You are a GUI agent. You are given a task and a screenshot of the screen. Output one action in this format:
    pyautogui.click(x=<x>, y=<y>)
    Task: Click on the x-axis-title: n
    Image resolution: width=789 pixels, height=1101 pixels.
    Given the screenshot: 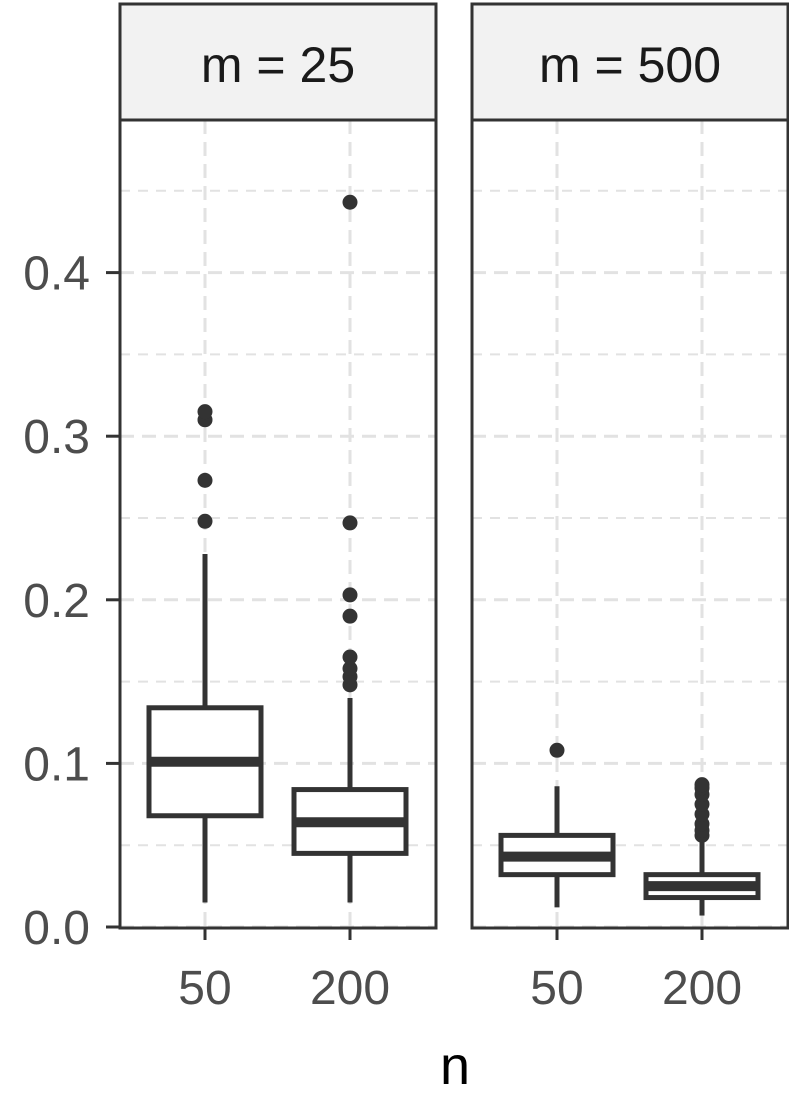 What is the action you would take?
    pyautogui.click(x=455, y=1066)
    